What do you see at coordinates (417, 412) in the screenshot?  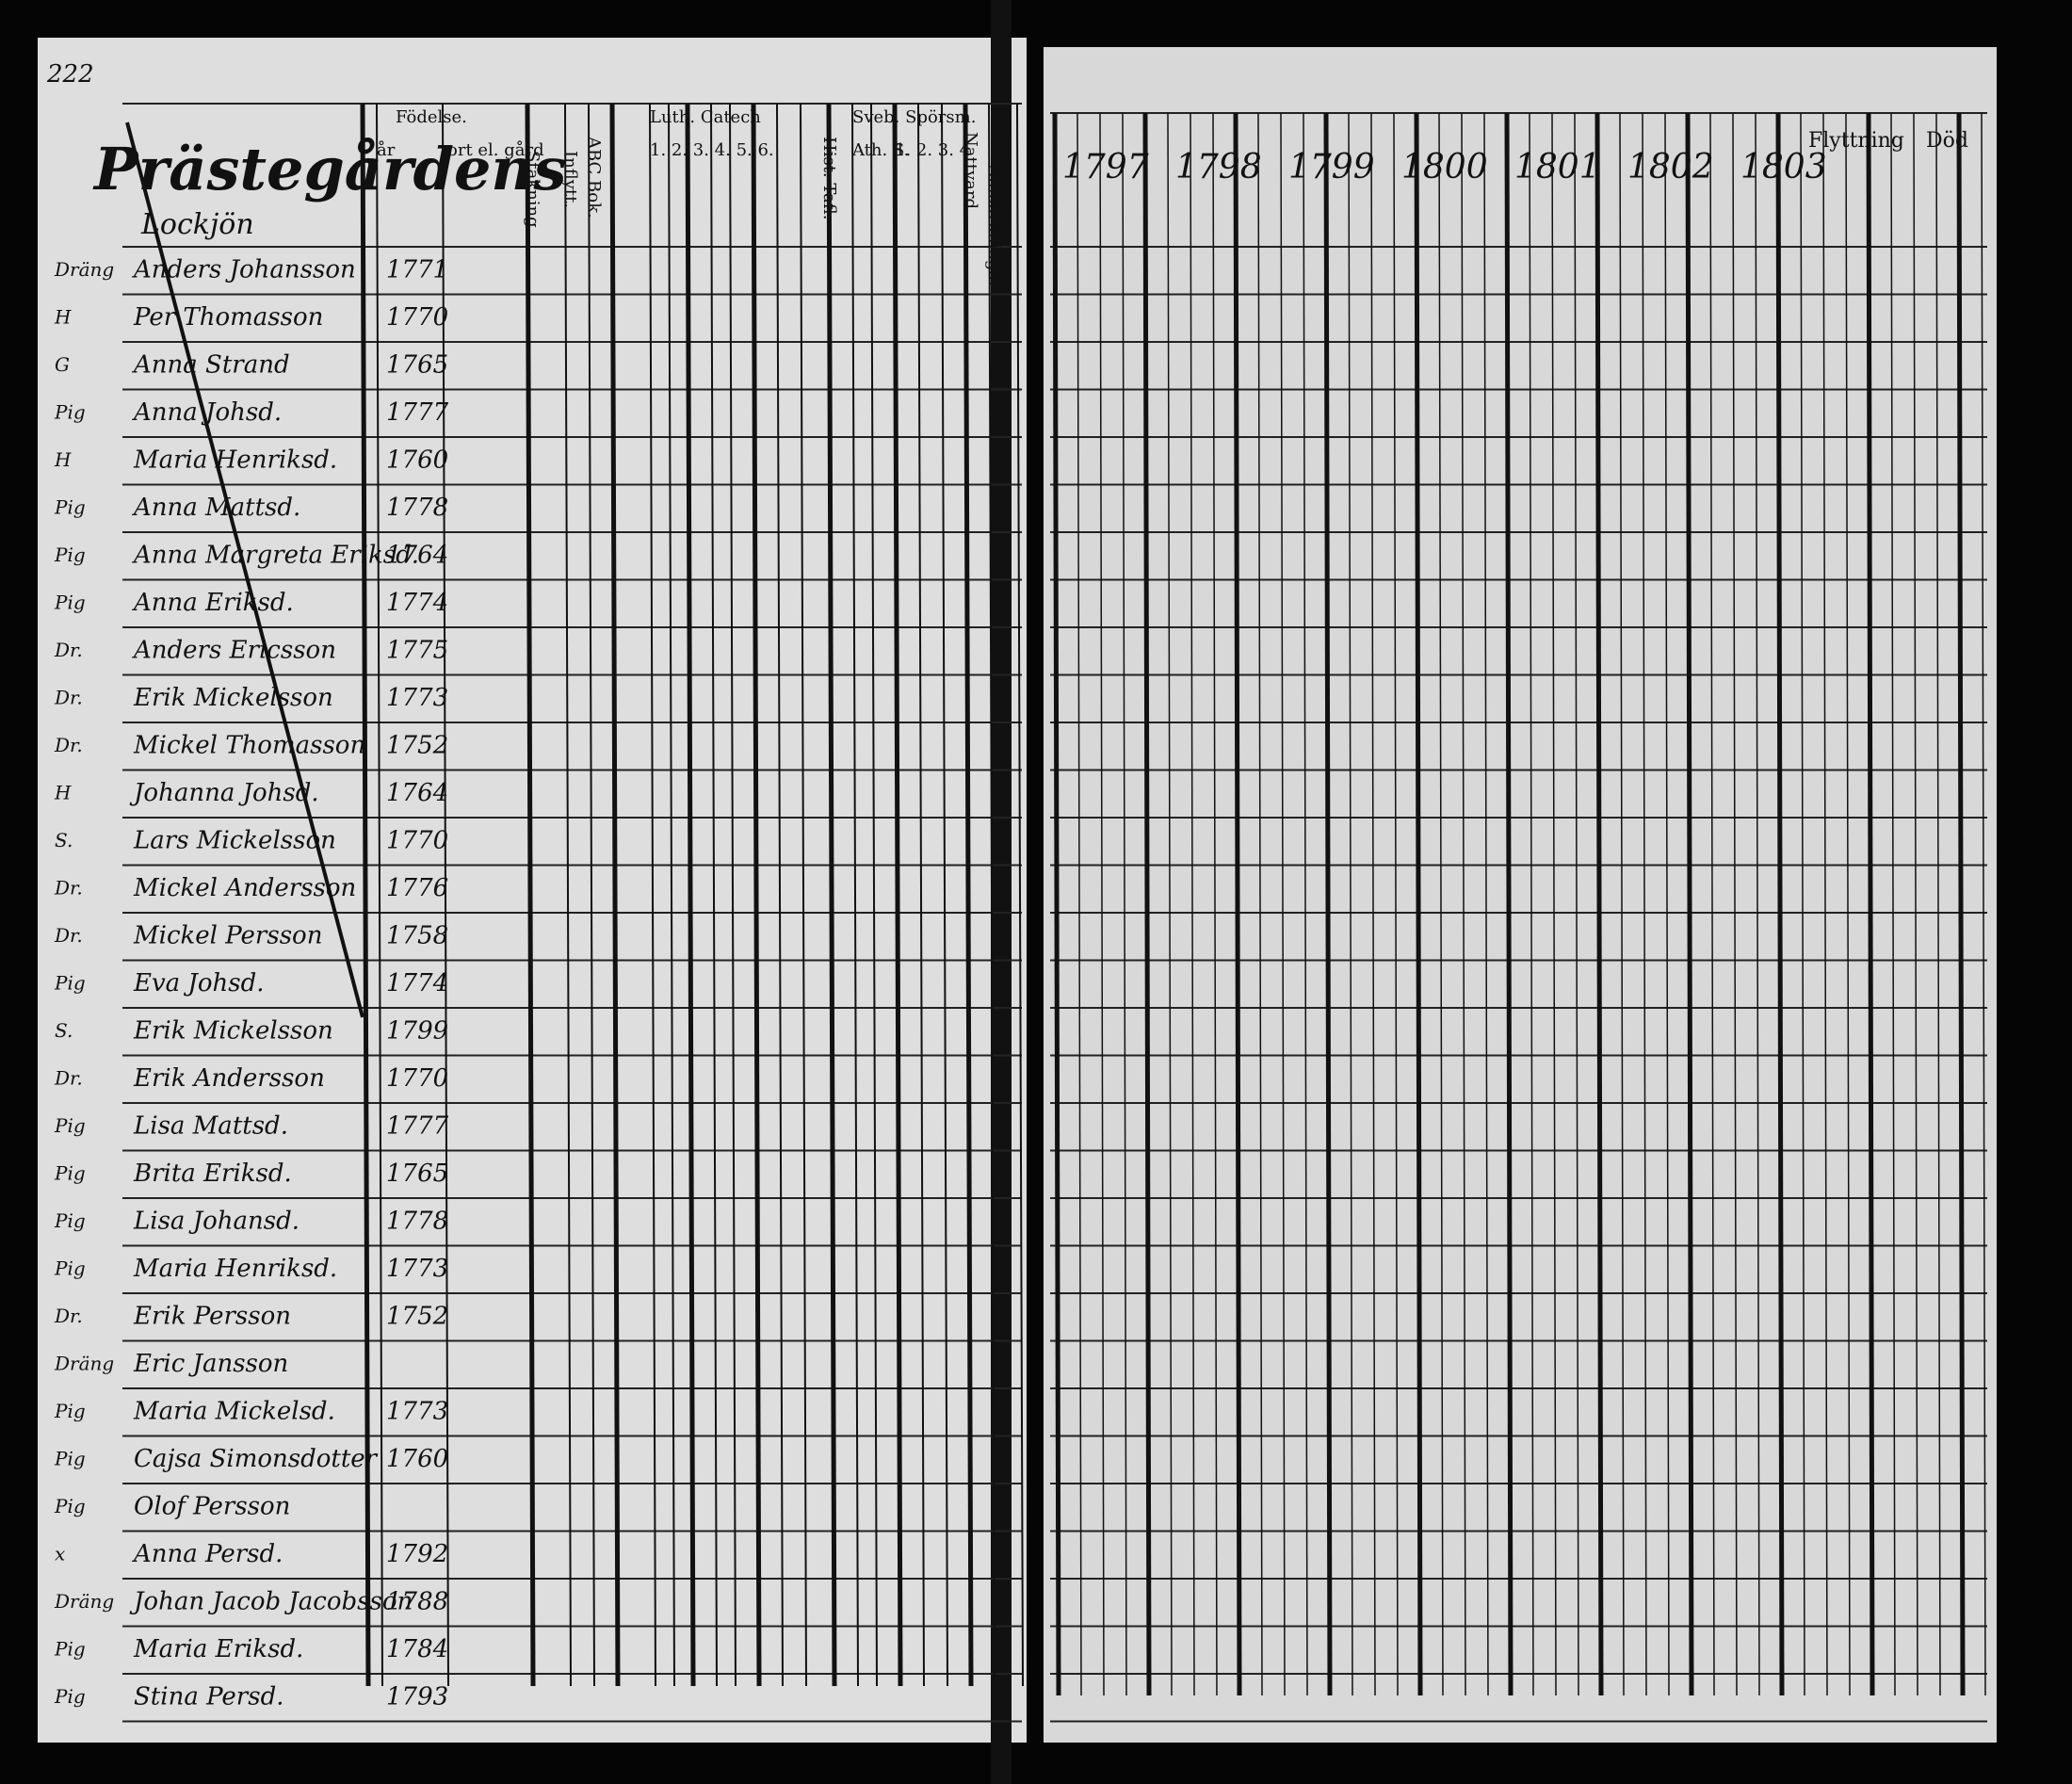 I see `birth-year: 1777` at bounding box center [417, 412].